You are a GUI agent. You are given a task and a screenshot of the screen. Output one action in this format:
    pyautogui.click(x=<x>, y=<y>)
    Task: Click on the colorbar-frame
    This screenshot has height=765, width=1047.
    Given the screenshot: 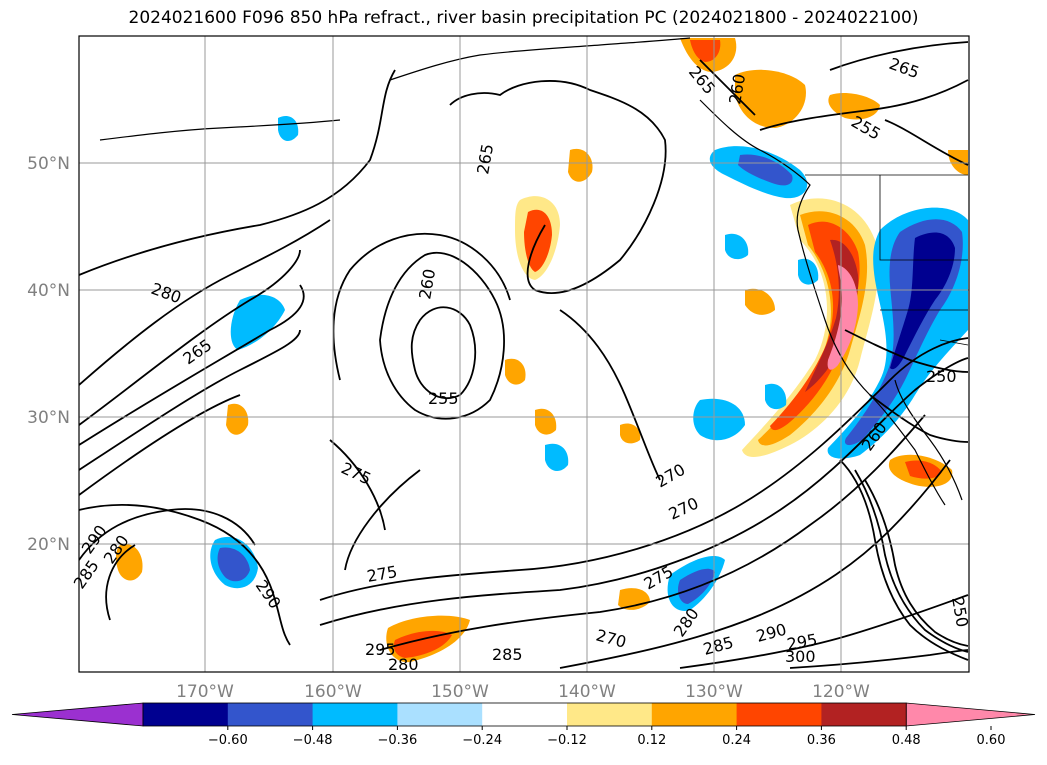 What is the action you would take?
    pyautogui.click(x=524, y=714)
    